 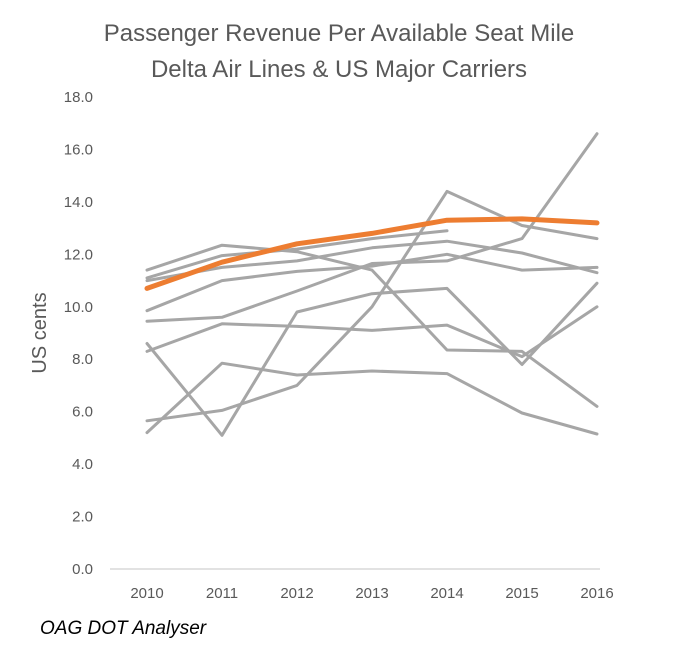 I want to click on y-tick-label: 10.0, so click(x=78, y=307).